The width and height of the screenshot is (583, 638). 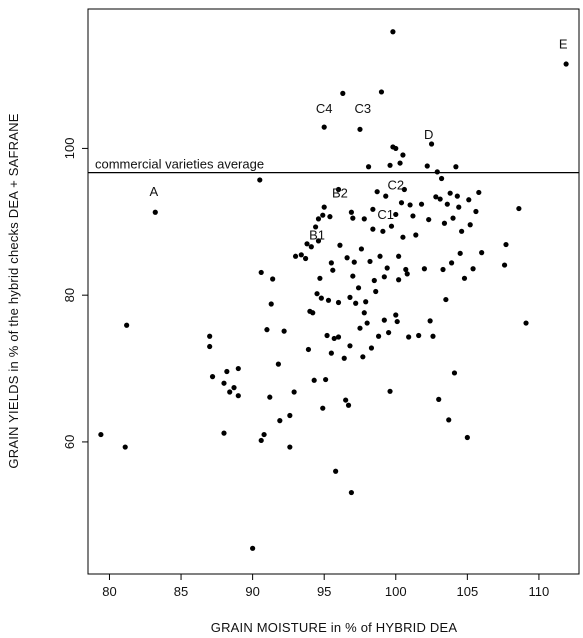 What do you see at coordinates (363, 108) in the screenshot?
I see `point-label: C3` at bounding box center [363, 108].